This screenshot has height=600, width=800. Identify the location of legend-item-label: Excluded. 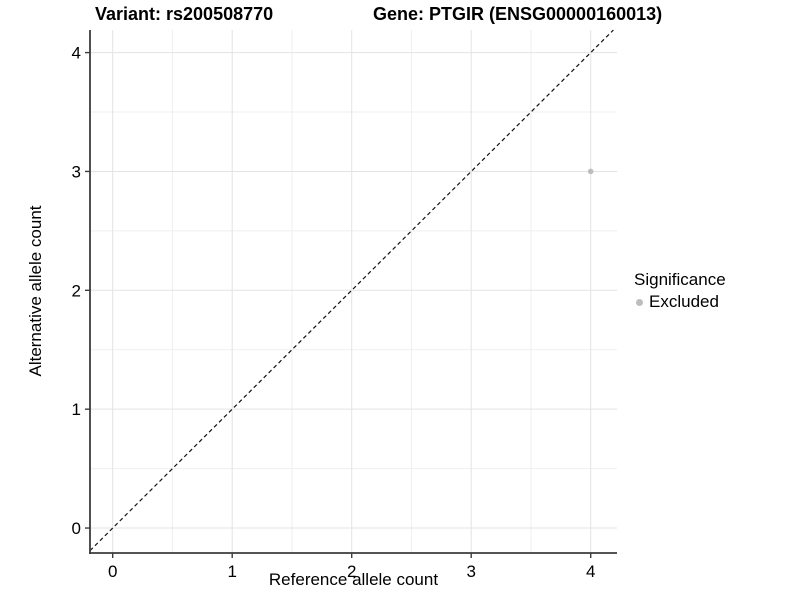
(684, 301).